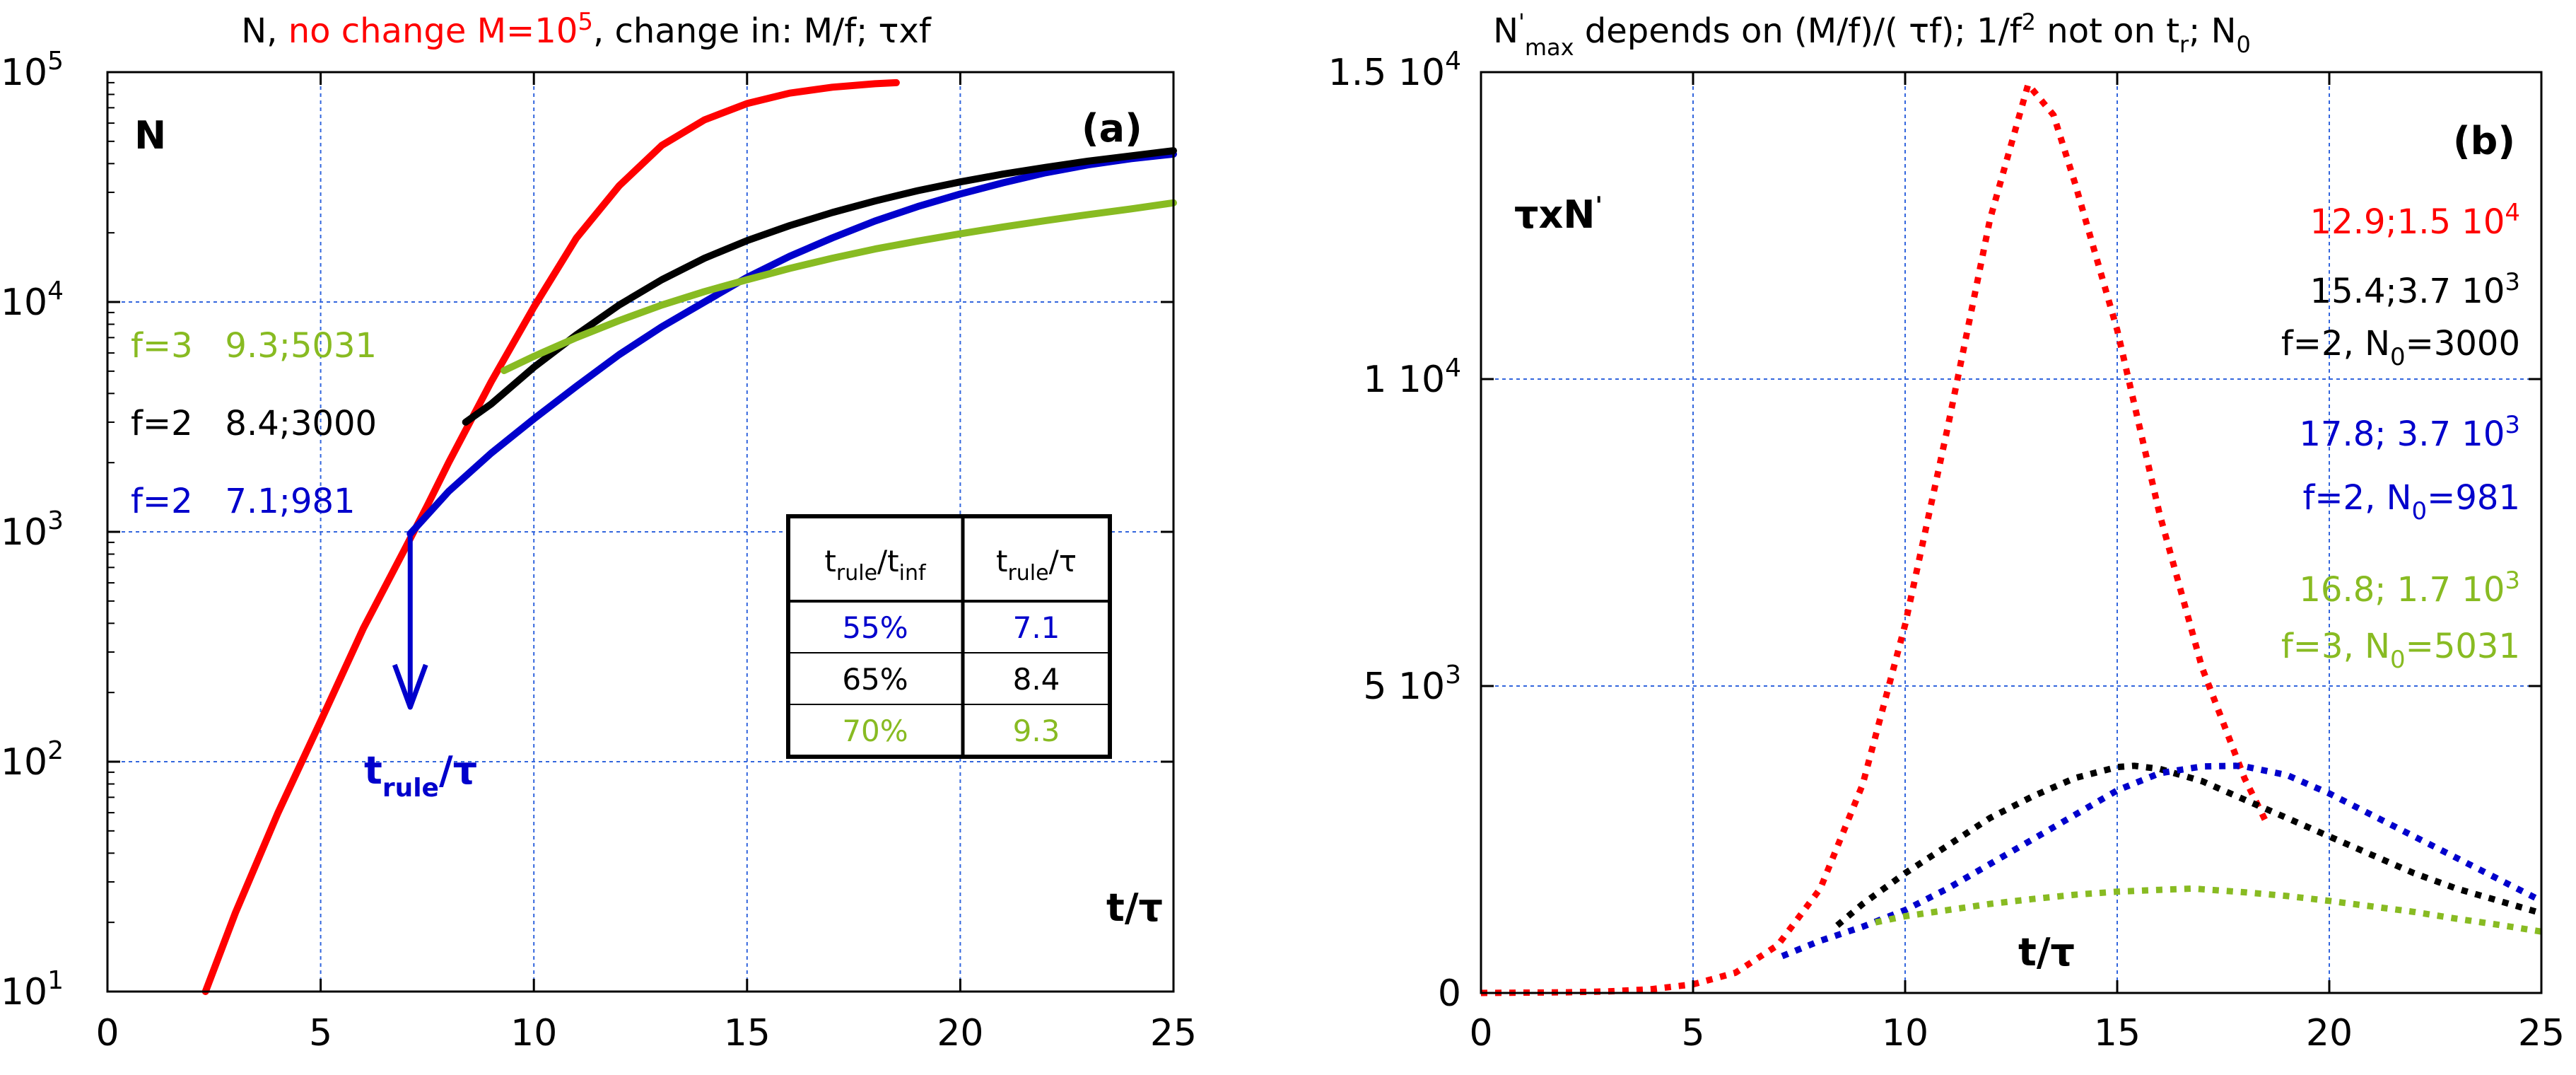  I want to click on panel-a-arrow-label: trule/τ, so click(421, 775).